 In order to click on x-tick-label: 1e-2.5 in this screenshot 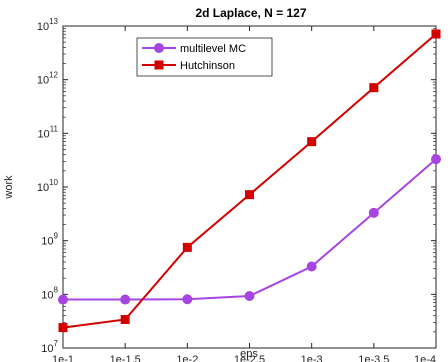, I will do `click(249, 358)`.